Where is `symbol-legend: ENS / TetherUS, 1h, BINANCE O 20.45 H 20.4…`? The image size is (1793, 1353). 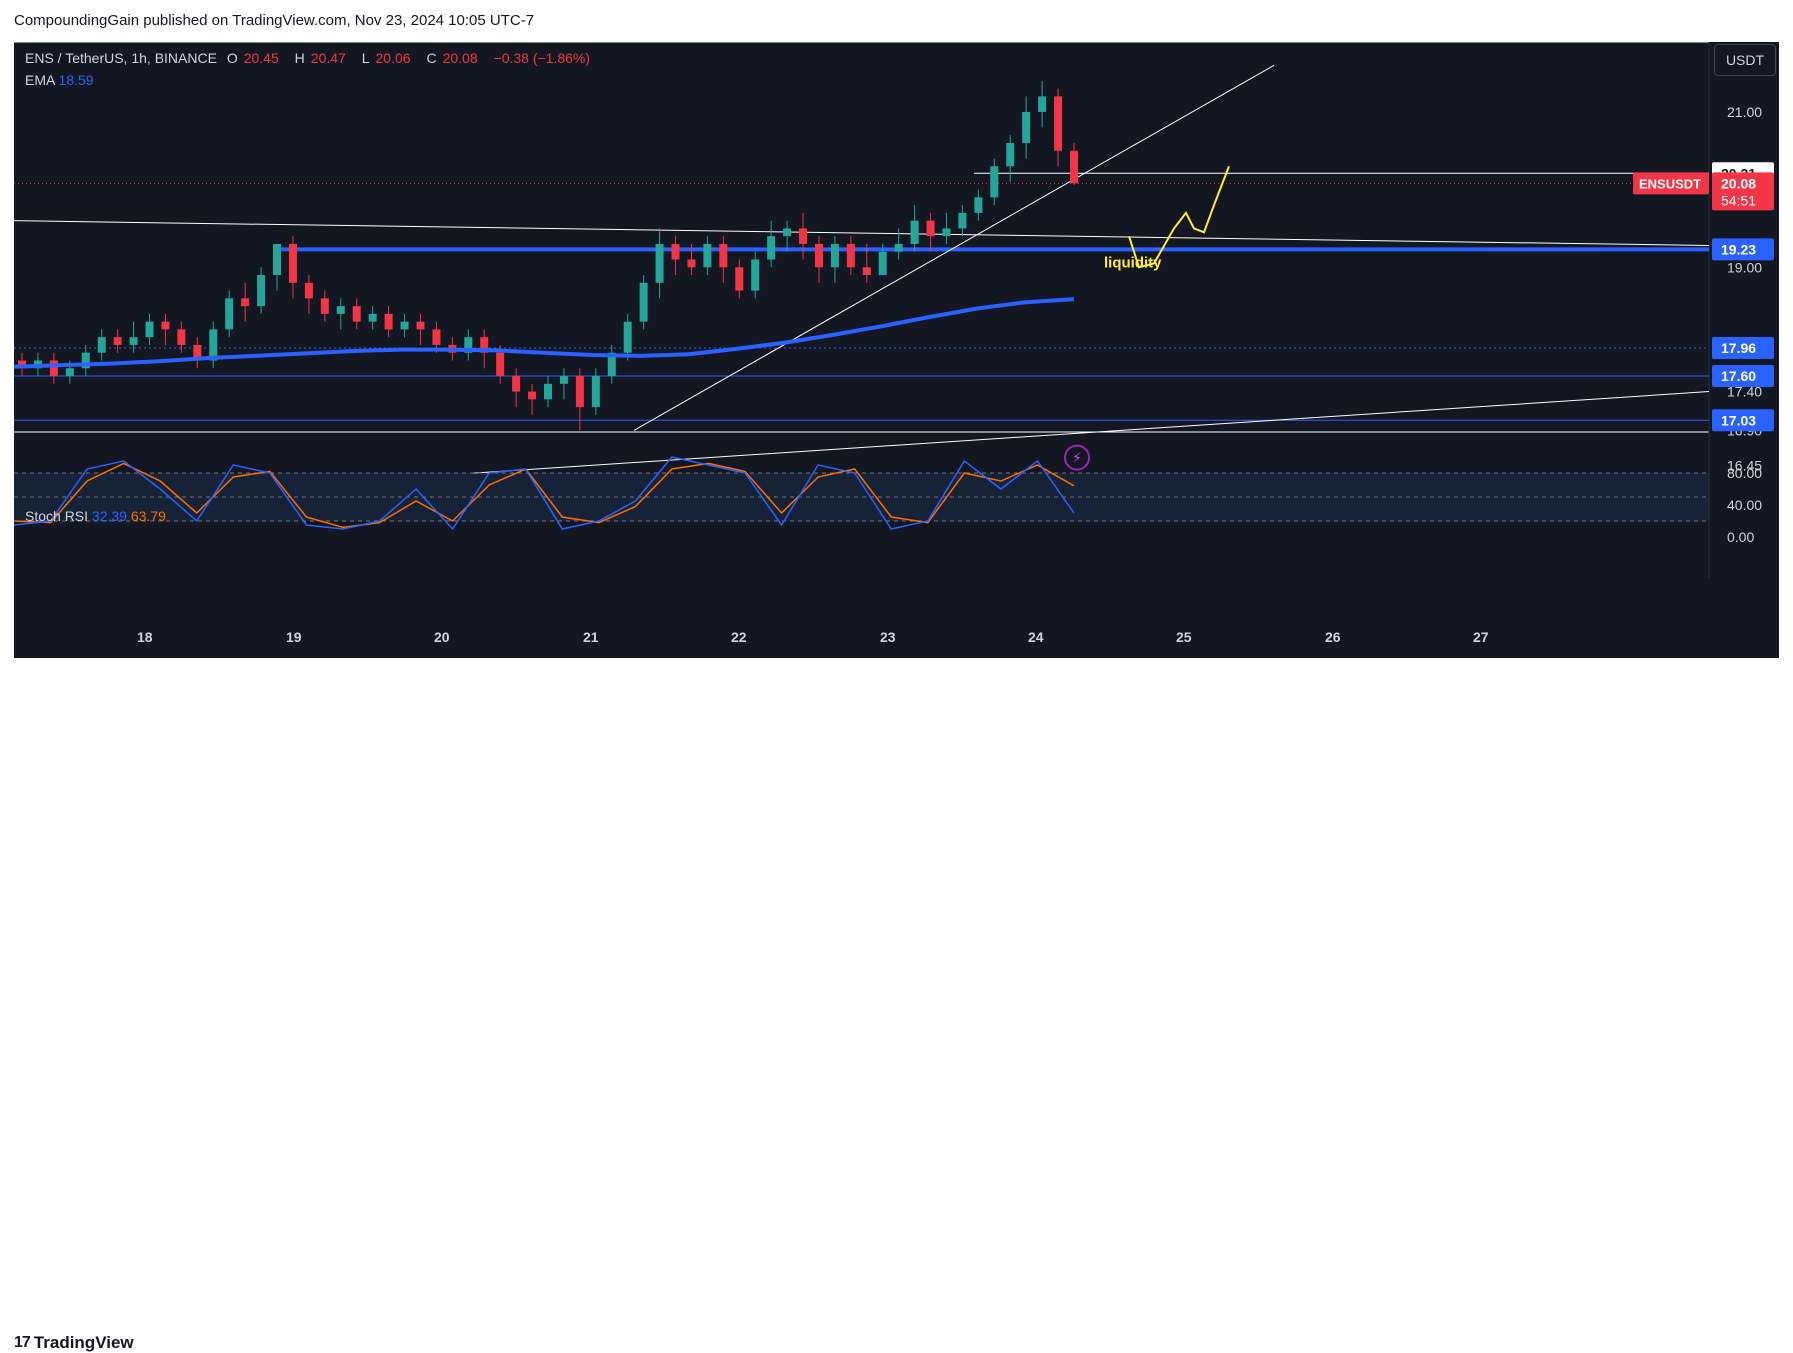 symbol-legend: ENS / TetherUS, 1h, BINANCE O 20.45 H 20.4… is located at coordinates (310, 58).